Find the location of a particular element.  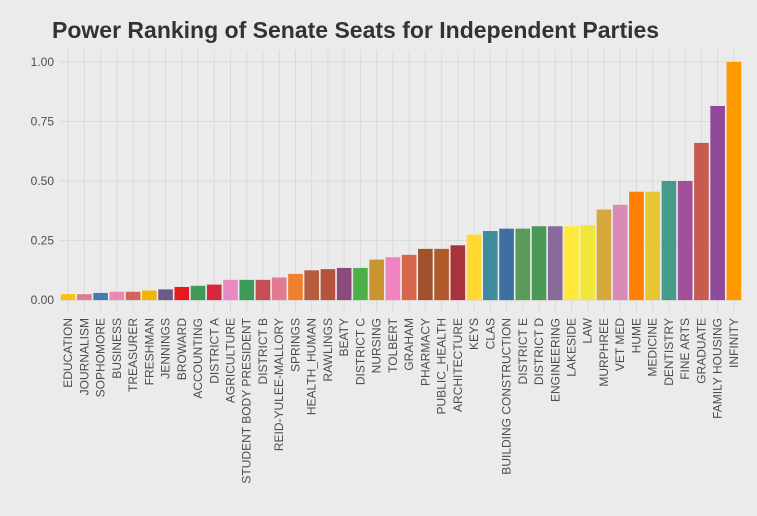

x-tick-label: ENGINEERING is located at coordinates (555, 360).